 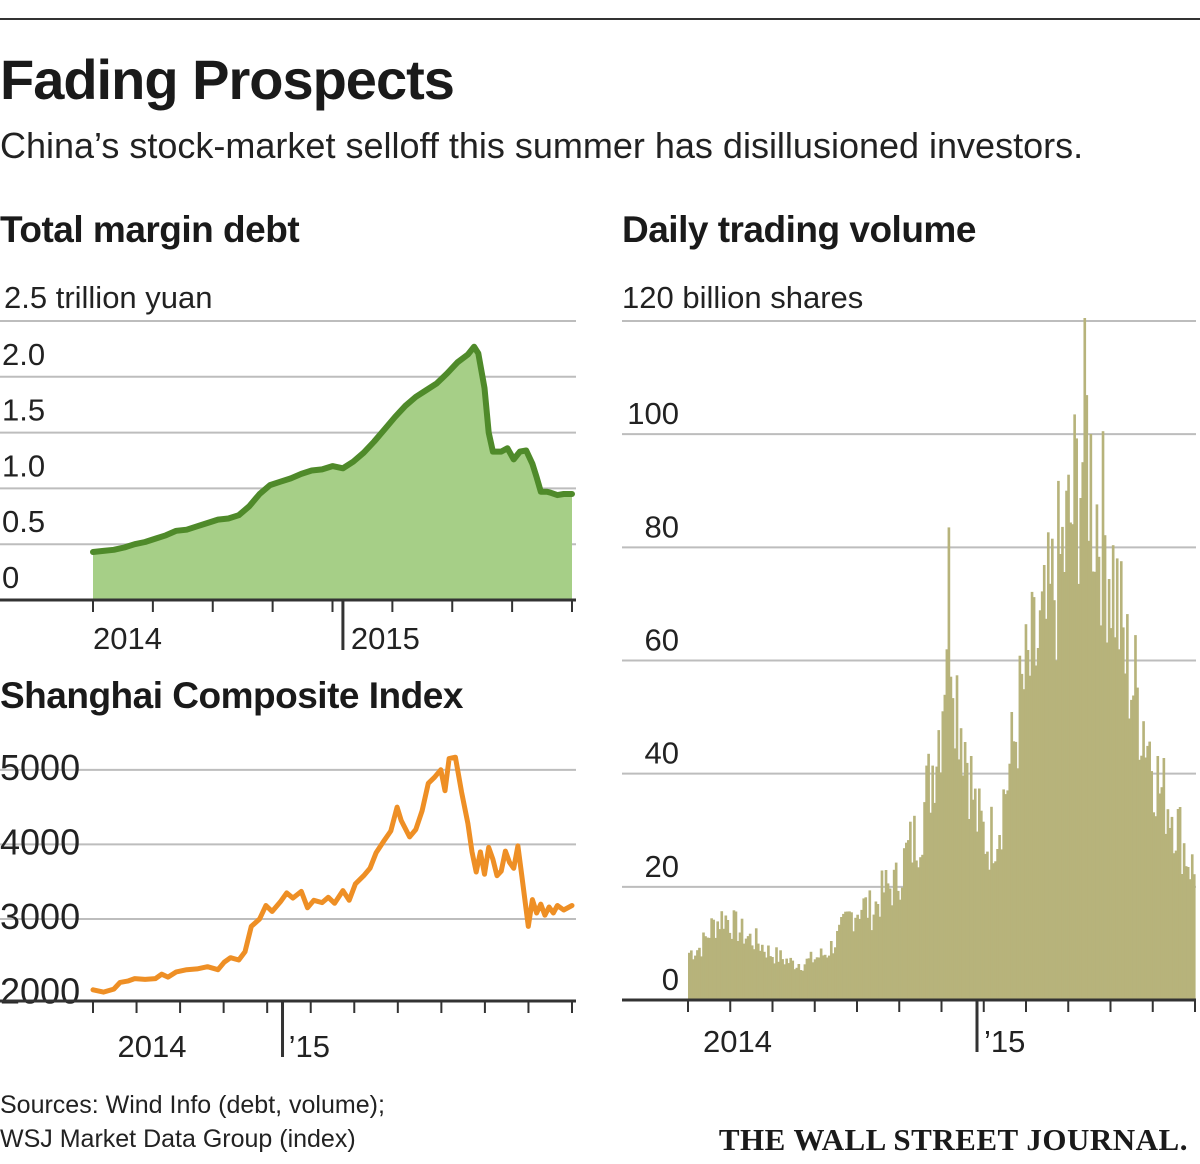 What do you see at coordinates (653, 413) in the screenshot?
I see `volume-ytick-label: 100` at bounding box center [653, 413].